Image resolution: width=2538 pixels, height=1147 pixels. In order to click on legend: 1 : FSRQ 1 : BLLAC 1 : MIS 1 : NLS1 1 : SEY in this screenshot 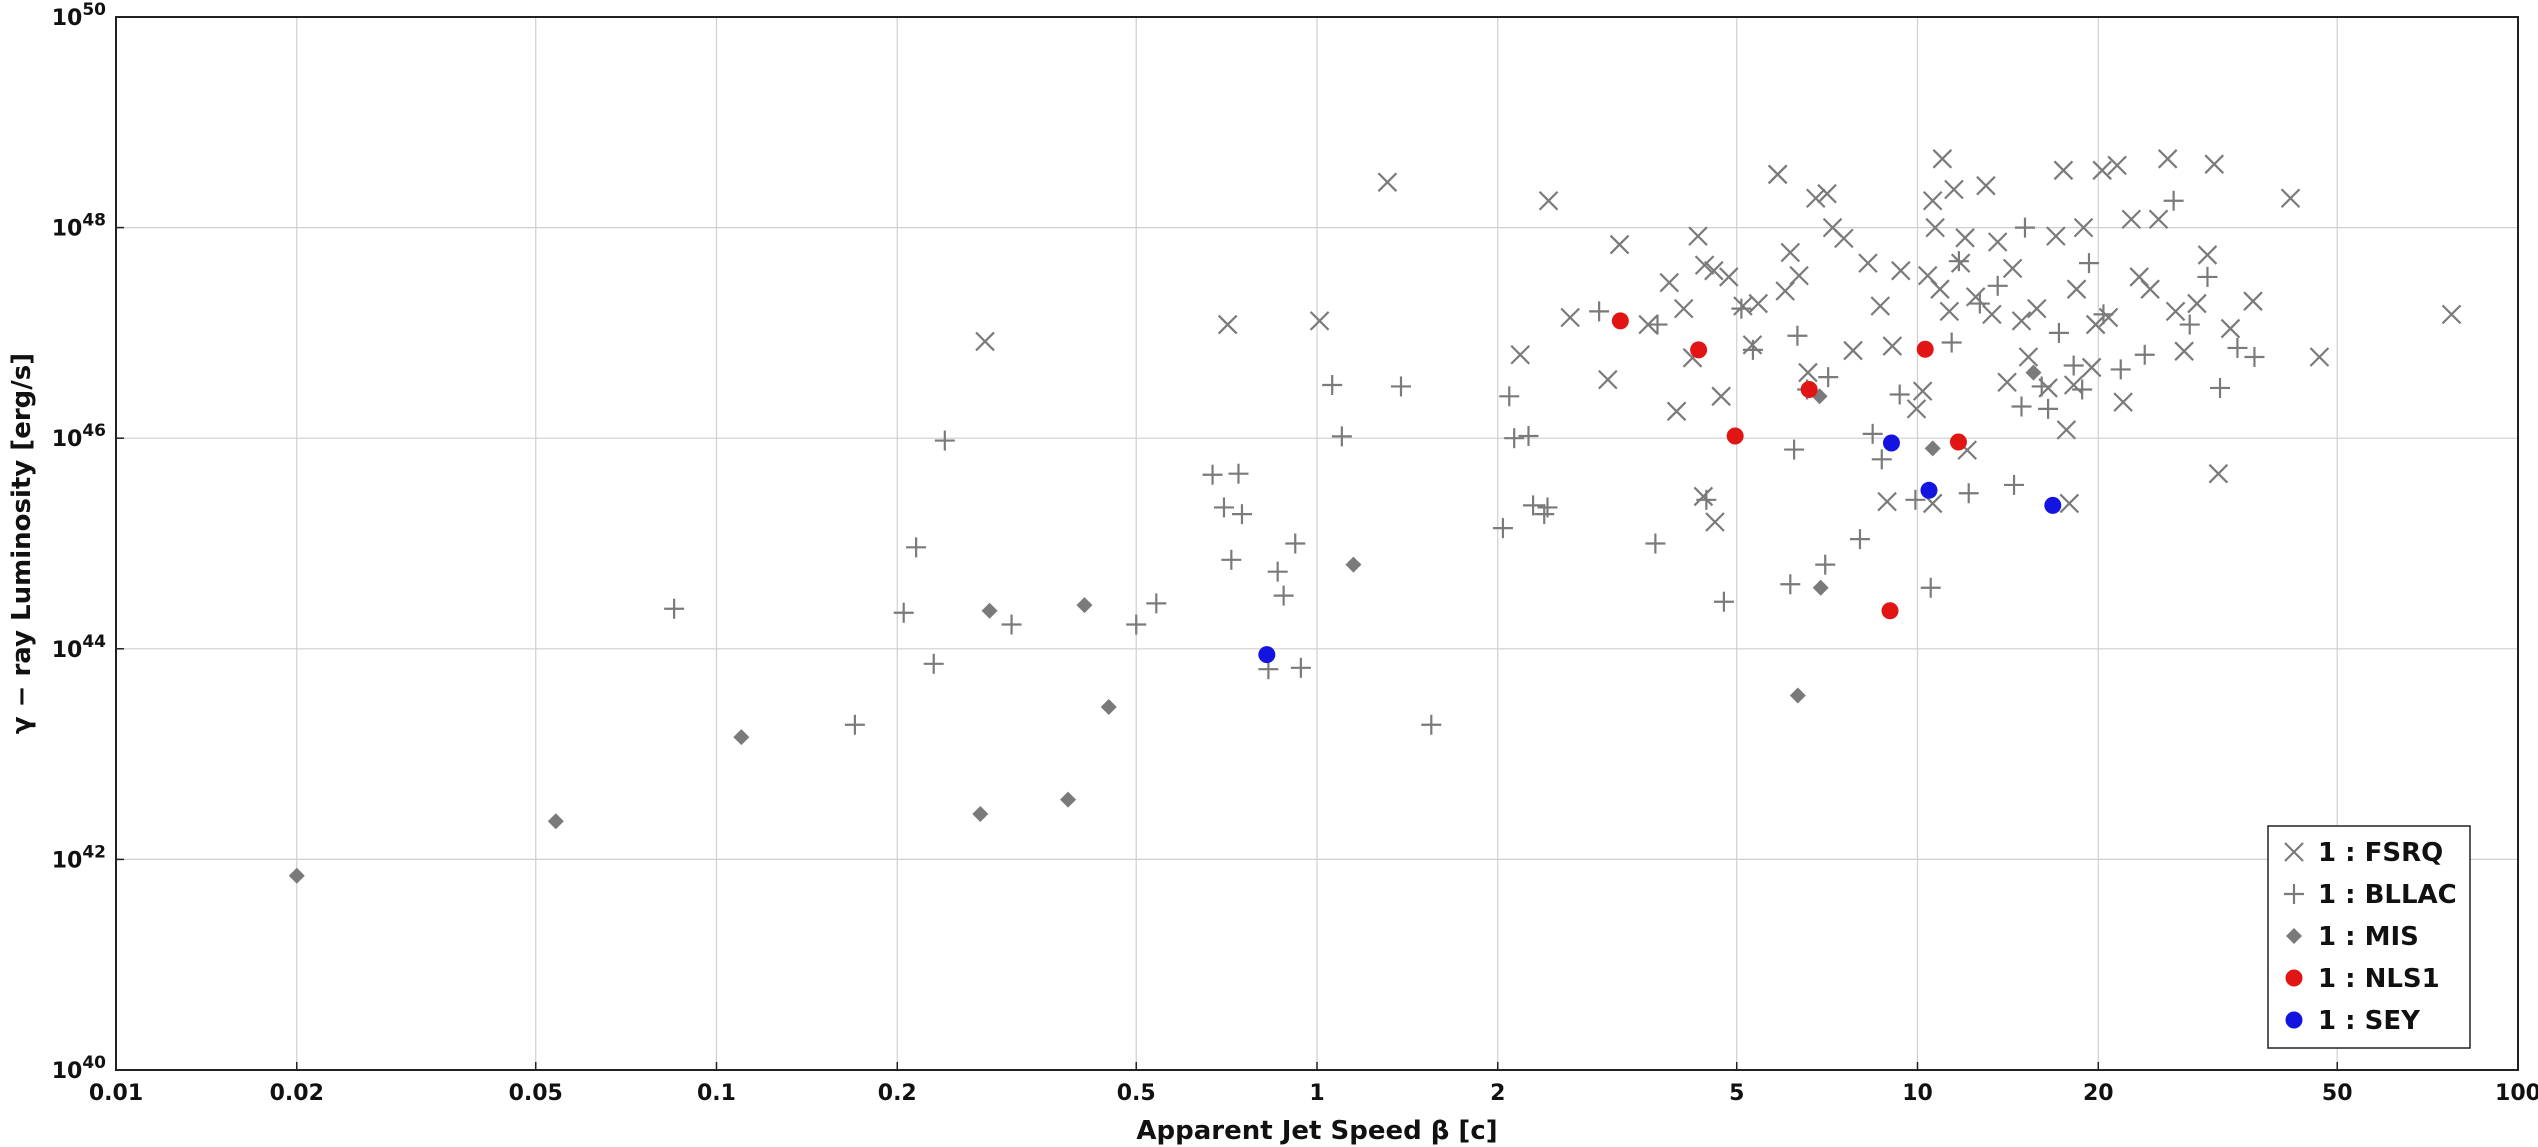, I will do `click(2369, 937)`.